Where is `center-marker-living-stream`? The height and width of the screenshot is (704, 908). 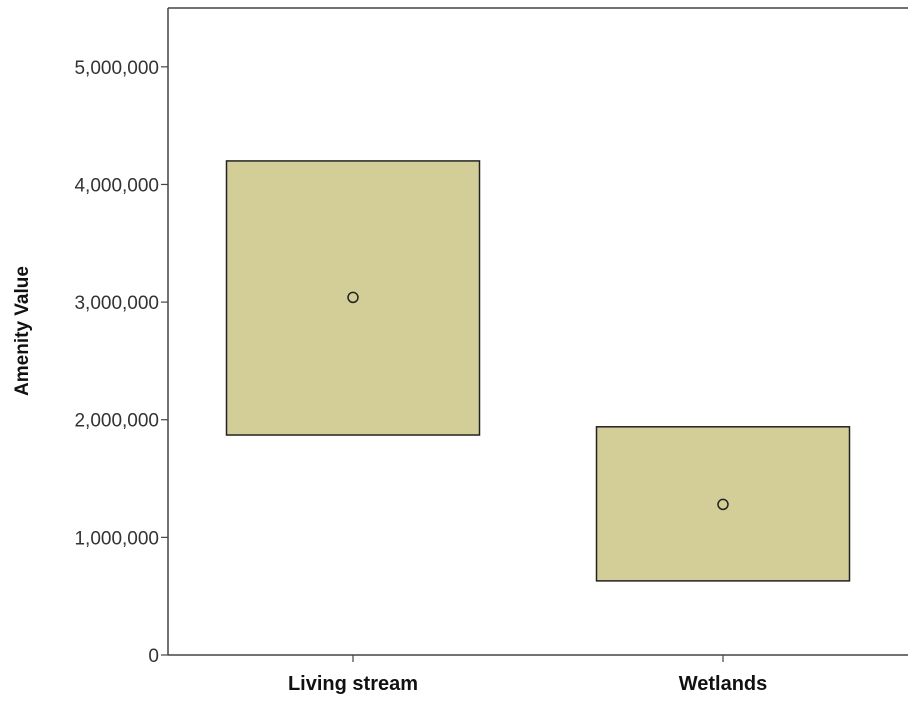
center-marker-living-stream is located at coordinates (353, 297).